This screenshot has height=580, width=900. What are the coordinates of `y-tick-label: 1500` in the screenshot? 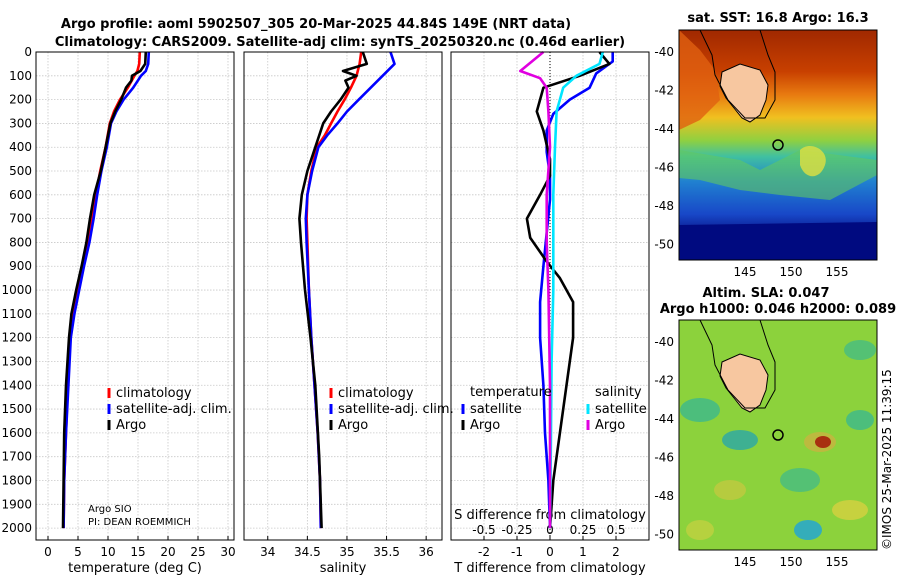 It's located at (16, 409).